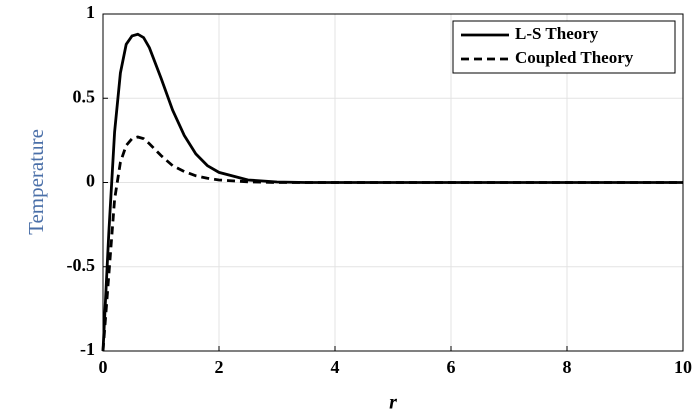  Describe the element at coordinates (451, 367) in the screenshot. I see `x-tick-label: 6` at that location.